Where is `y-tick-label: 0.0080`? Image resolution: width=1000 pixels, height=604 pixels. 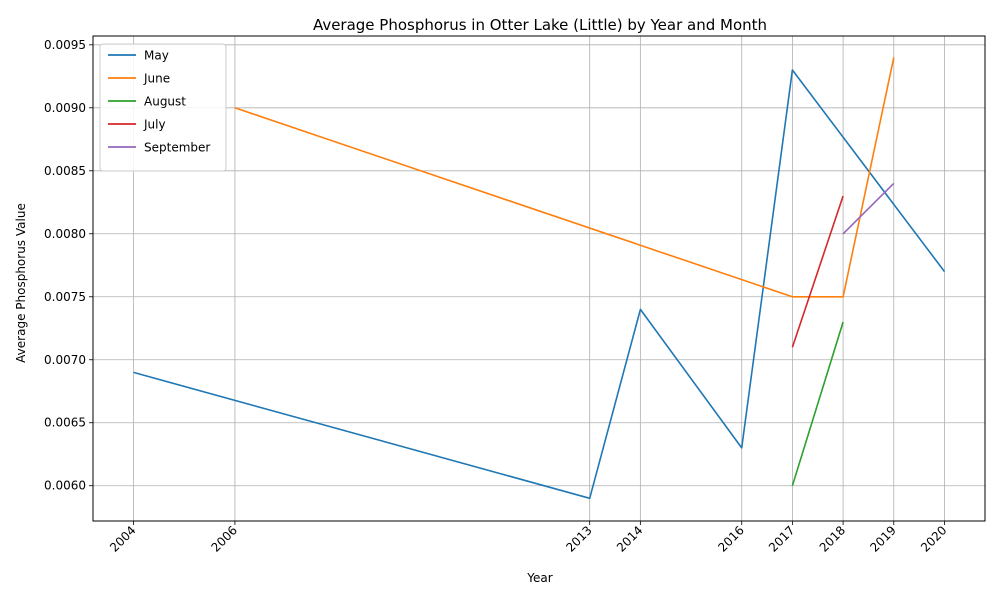
y-tick-label: 0.0080 is located at coordinates (65, 234).